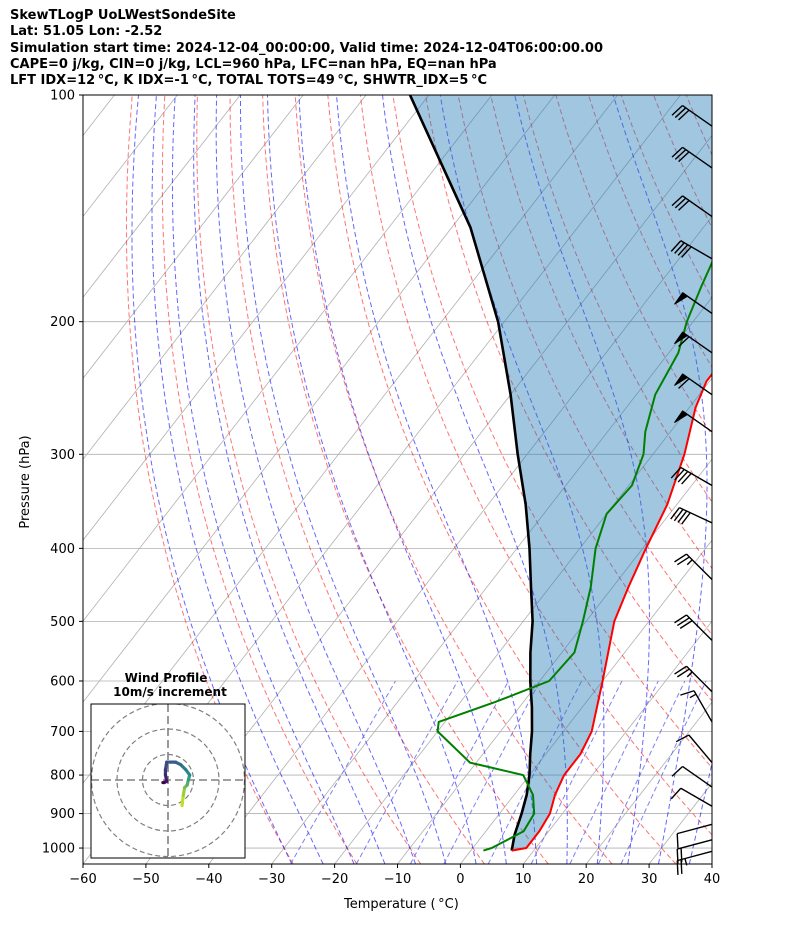 The width and height of the screenshot is (794, 937). What do you see at coordinates (62, 622) in the screenshot?
I see `y-tick-label: 500` at bounding box center [62, 622].